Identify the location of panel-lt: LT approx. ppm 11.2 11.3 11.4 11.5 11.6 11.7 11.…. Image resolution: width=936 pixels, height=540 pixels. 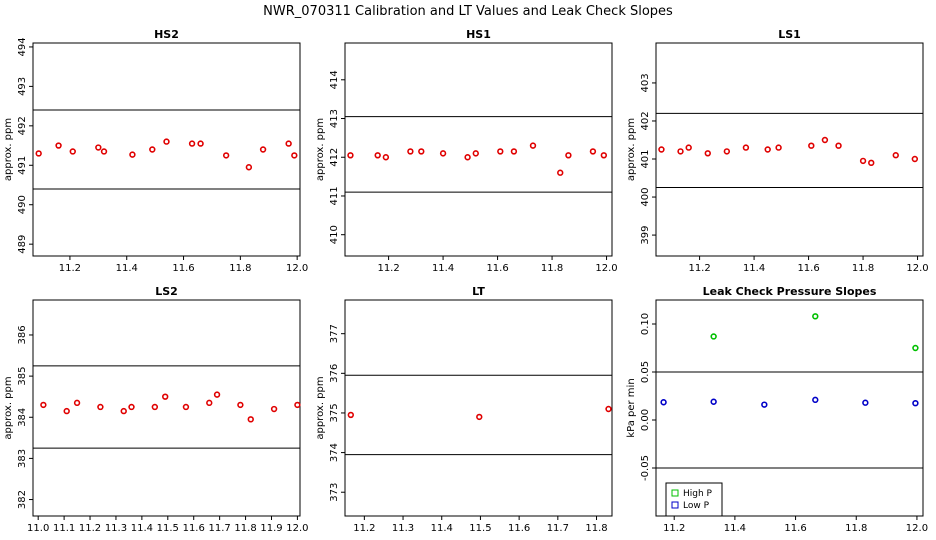
(464, 409).